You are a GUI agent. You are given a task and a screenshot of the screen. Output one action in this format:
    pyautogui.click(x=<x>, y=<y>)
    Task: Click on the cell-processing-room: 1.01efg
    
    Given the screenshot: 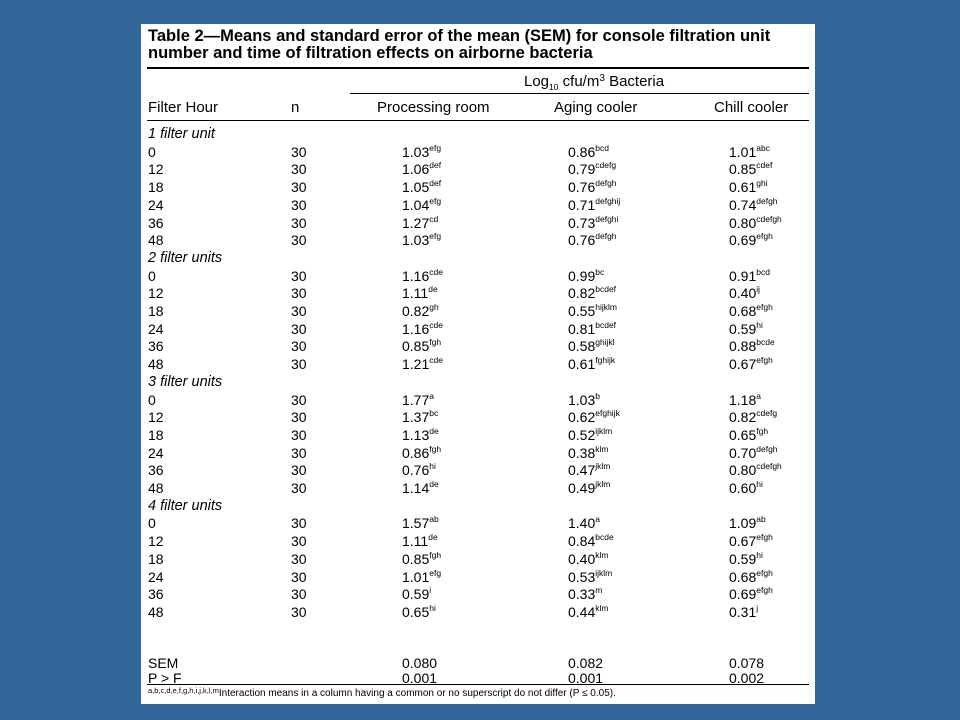 What is the action you would take?
    pyautogui.click(x=421, y=576)
    